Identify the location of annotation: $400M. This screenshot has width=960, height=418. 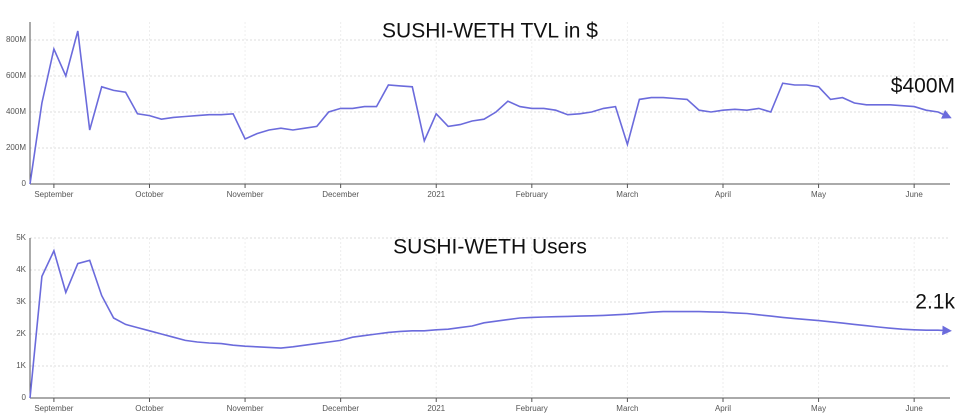
(923, 86).